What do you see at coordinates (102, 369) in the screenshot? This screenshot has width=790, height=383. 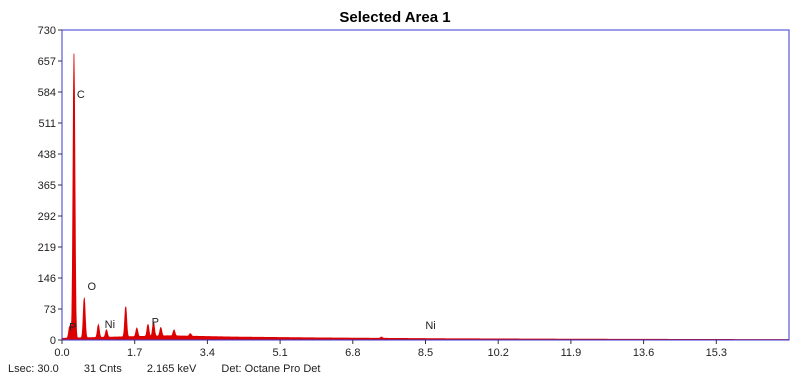 I see `count-readout: 31 Cnts` at bounding box center [102, 369].